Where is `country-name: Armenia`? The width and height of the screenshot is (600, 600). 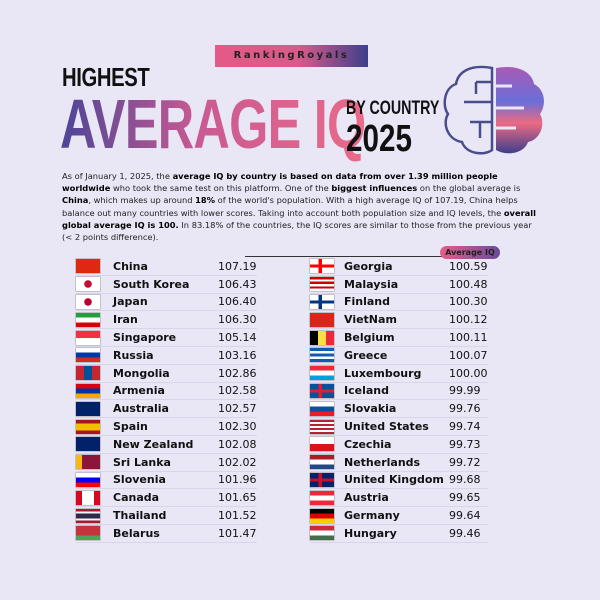 country-name: Armenia is located at coordinates (139, 391).